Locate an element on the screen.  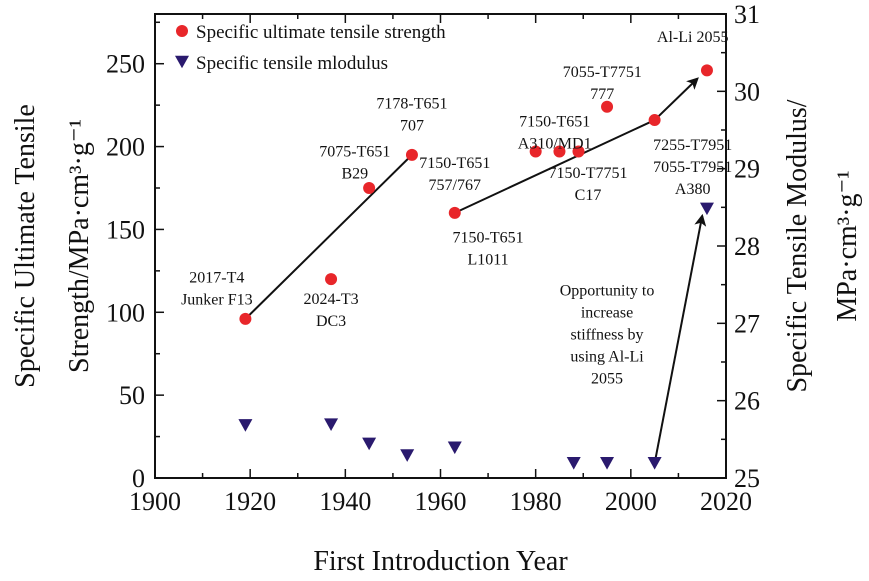
x-axis-title: First Introduction Year is located at coordinates (440, 561).